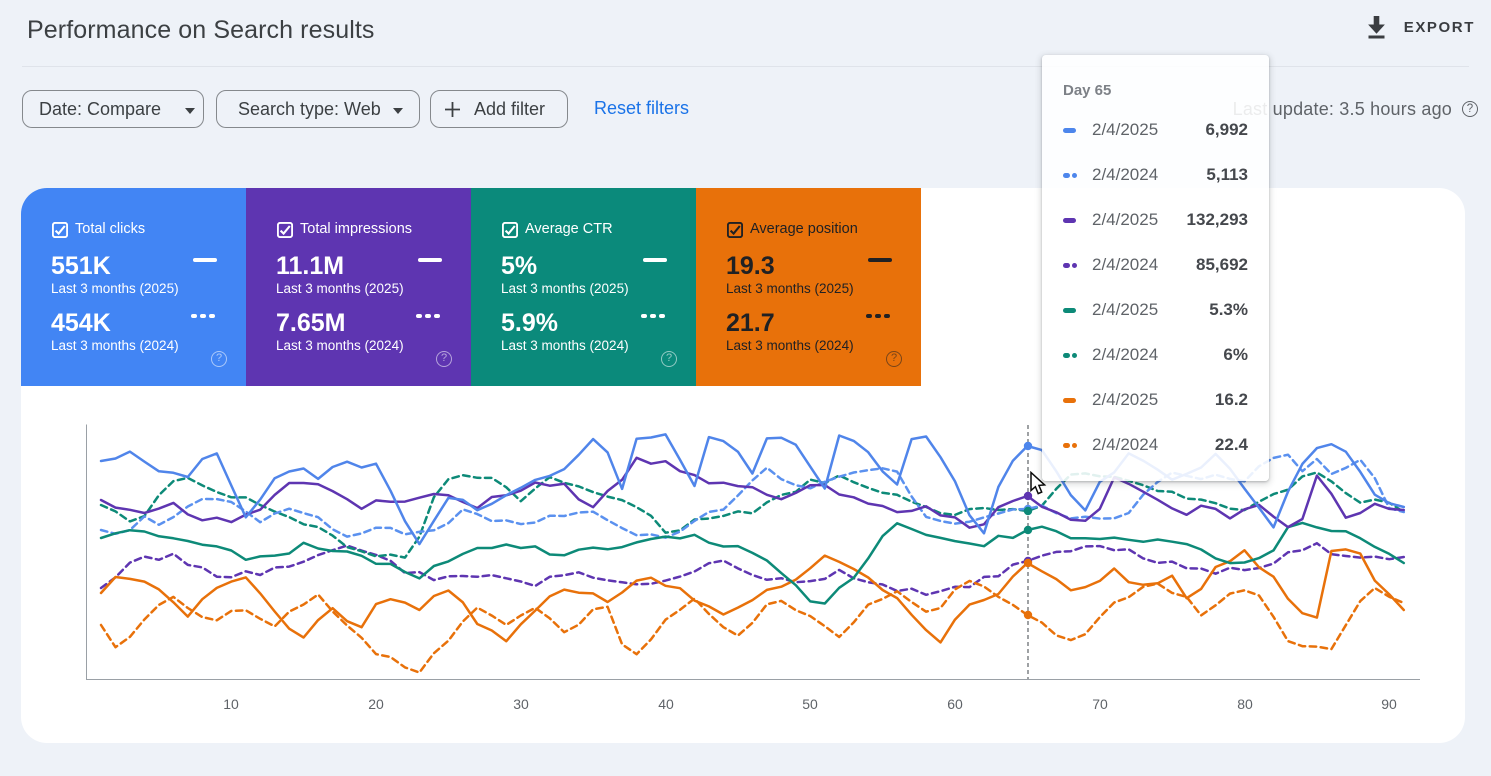 The height and width of the screenshot is (776, 1491). Describe the element at coordinates (955, 704) in the screenshot. I see `svg-text: 60` at that location.